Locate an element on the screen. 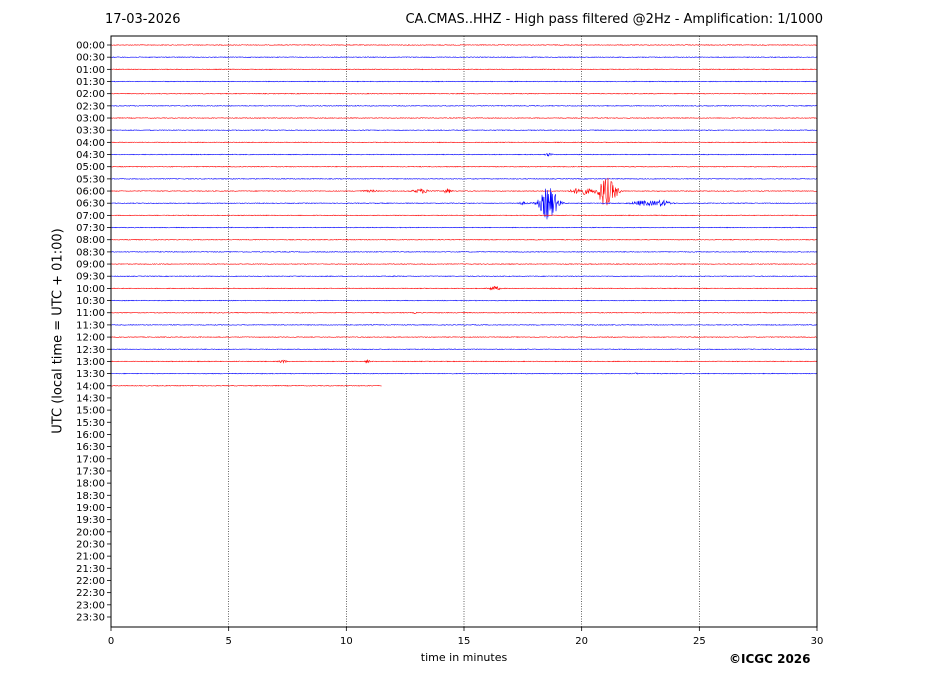  trace-03:30 is located at coordinates (464, 130).